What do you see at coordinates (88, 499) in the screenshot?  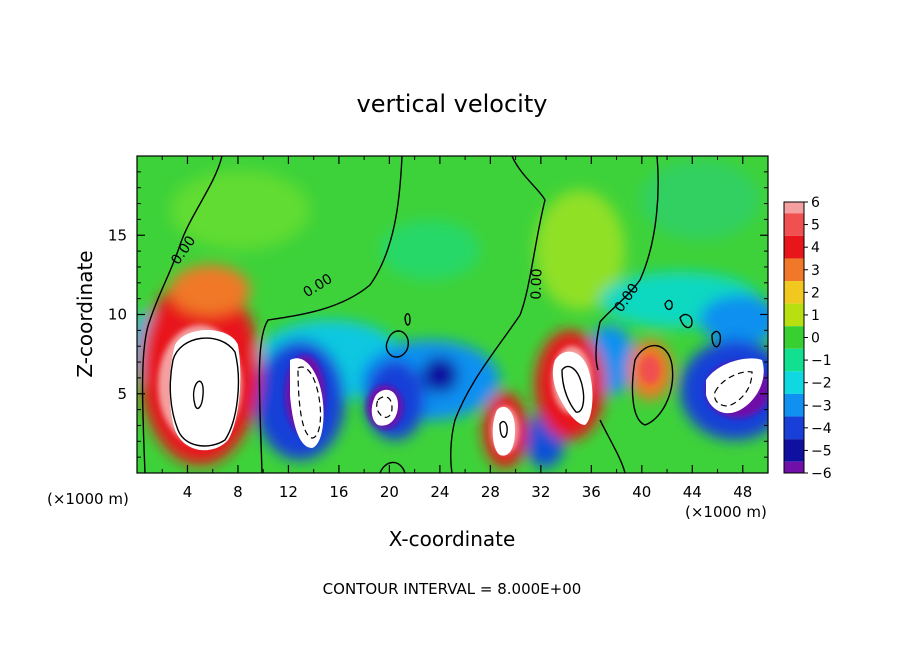 I see `x-unit-left: (×1000 m)` at bounding box center [88, 499].